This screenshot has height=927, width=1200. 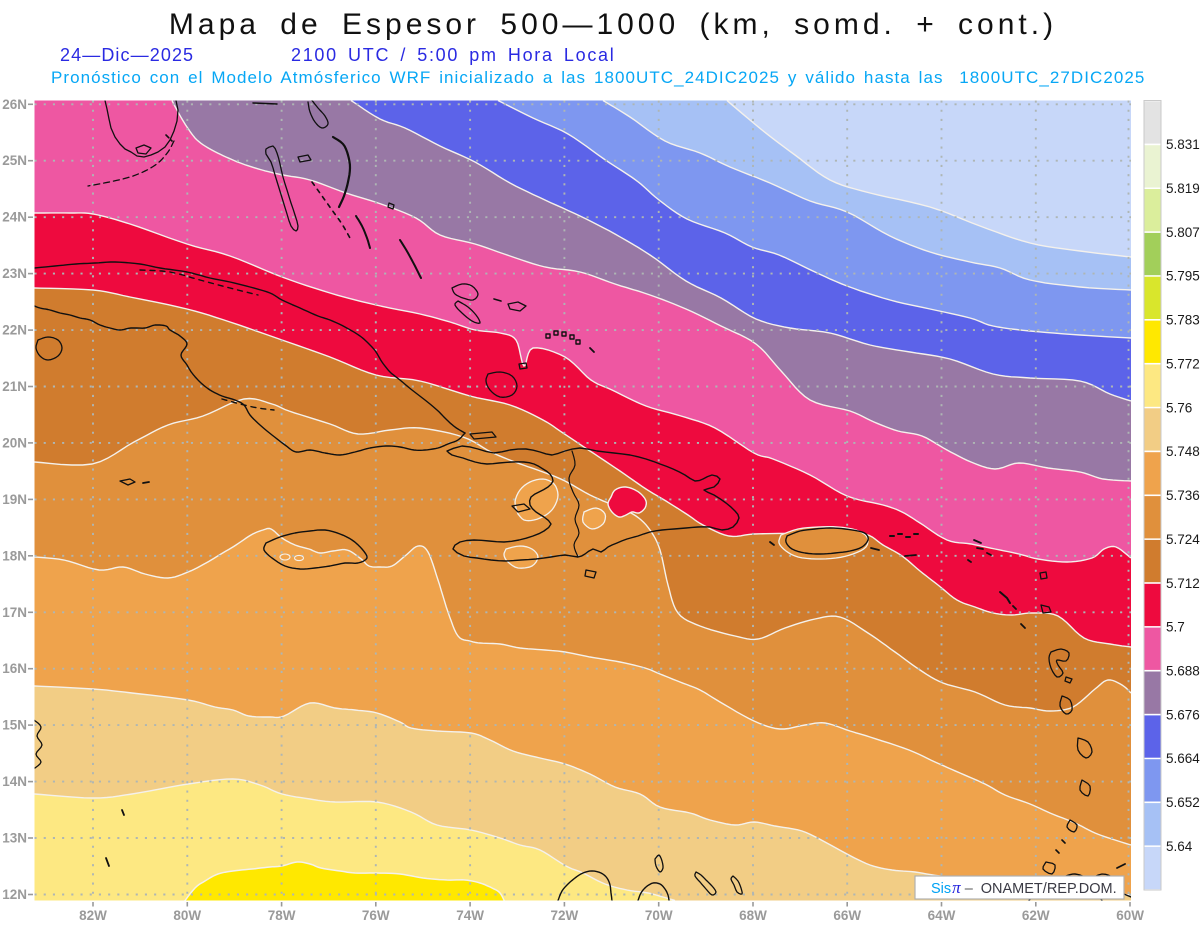 What do you see at coordinates (14, 386) in the screenshot?
I see `svg-text: 21N` at bounding box center [14, 386].